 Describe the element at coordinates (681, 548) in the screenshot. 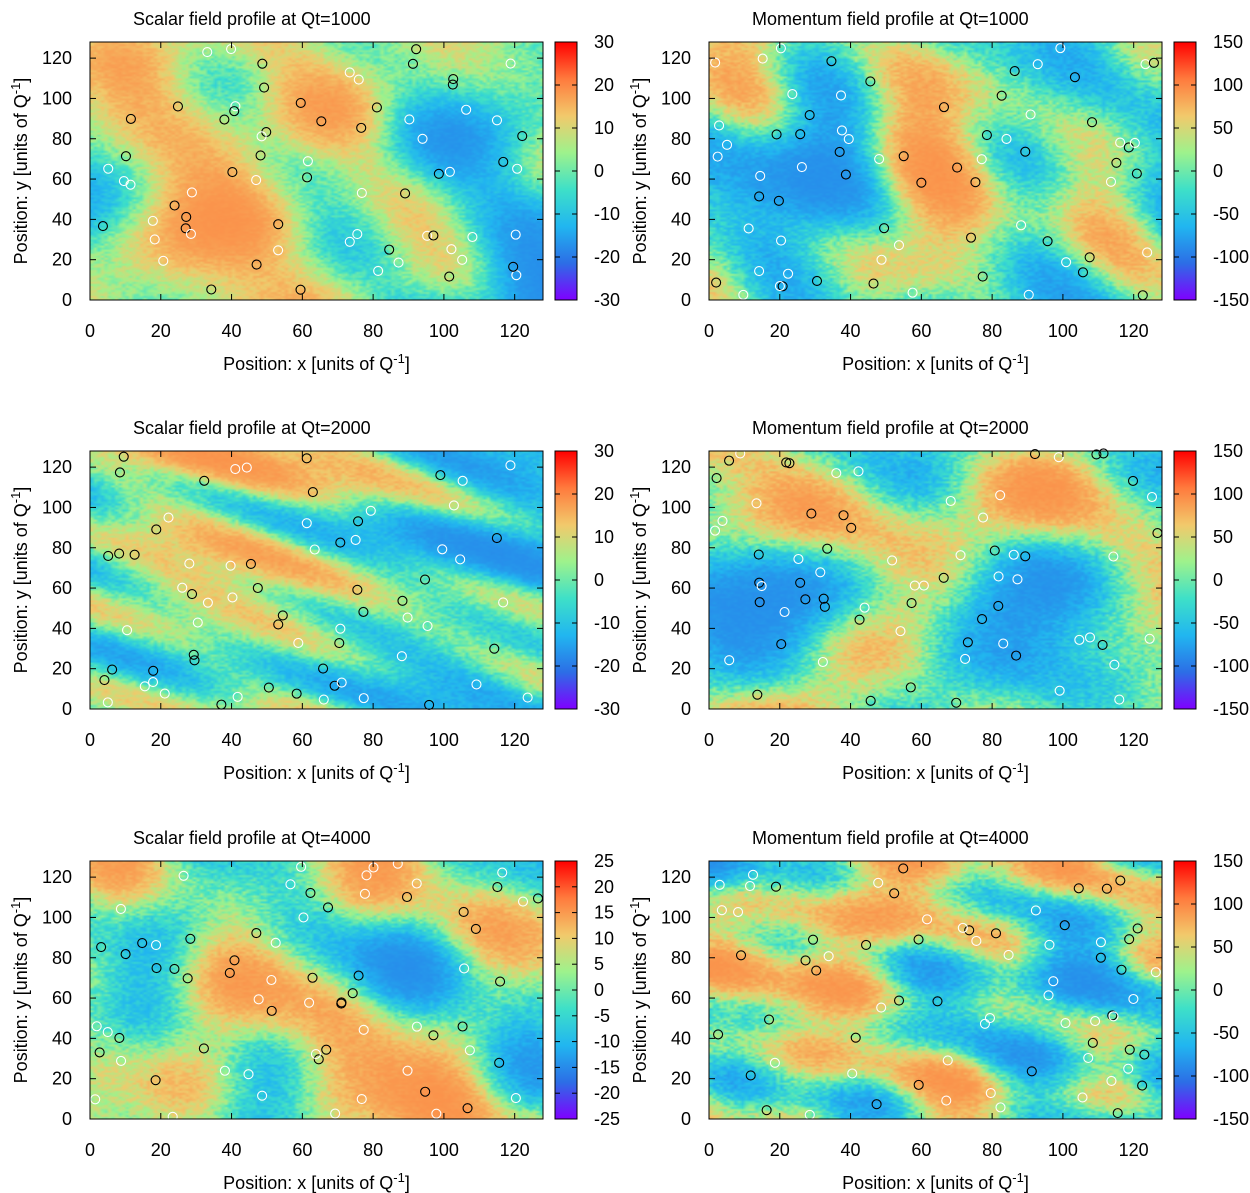

I see `y-tick-label: 80` at that location.